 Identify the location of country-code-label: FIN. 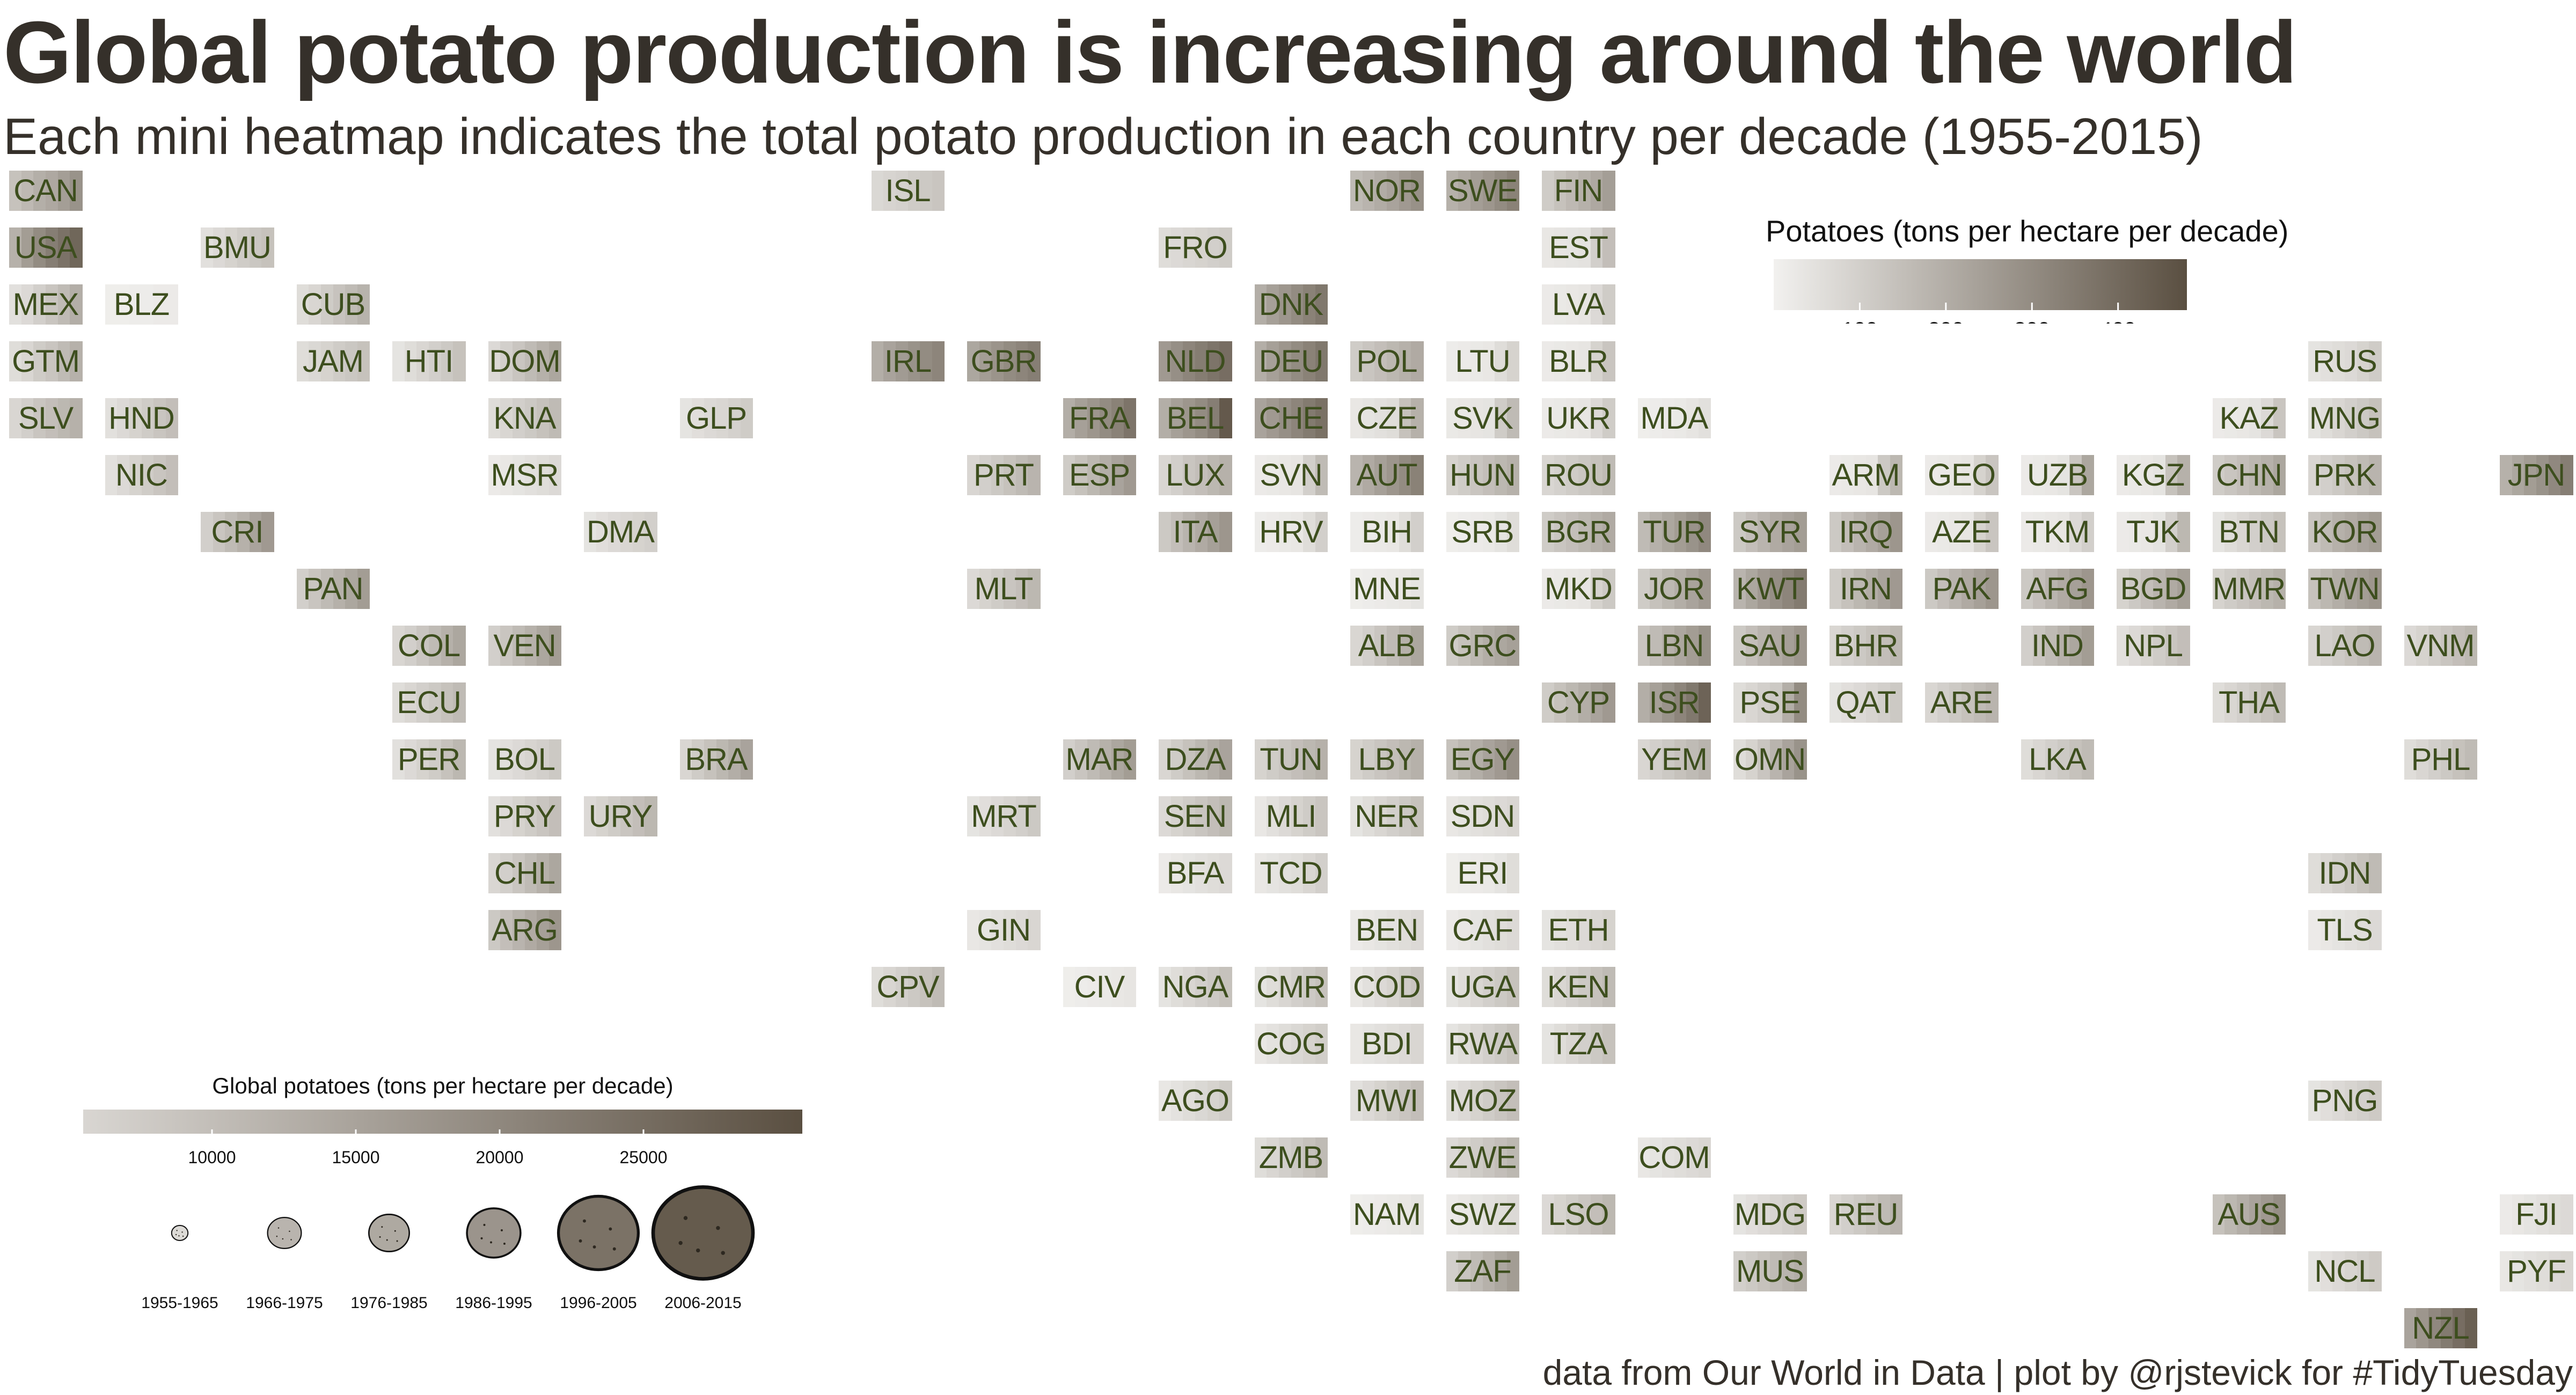
(1578, 190).